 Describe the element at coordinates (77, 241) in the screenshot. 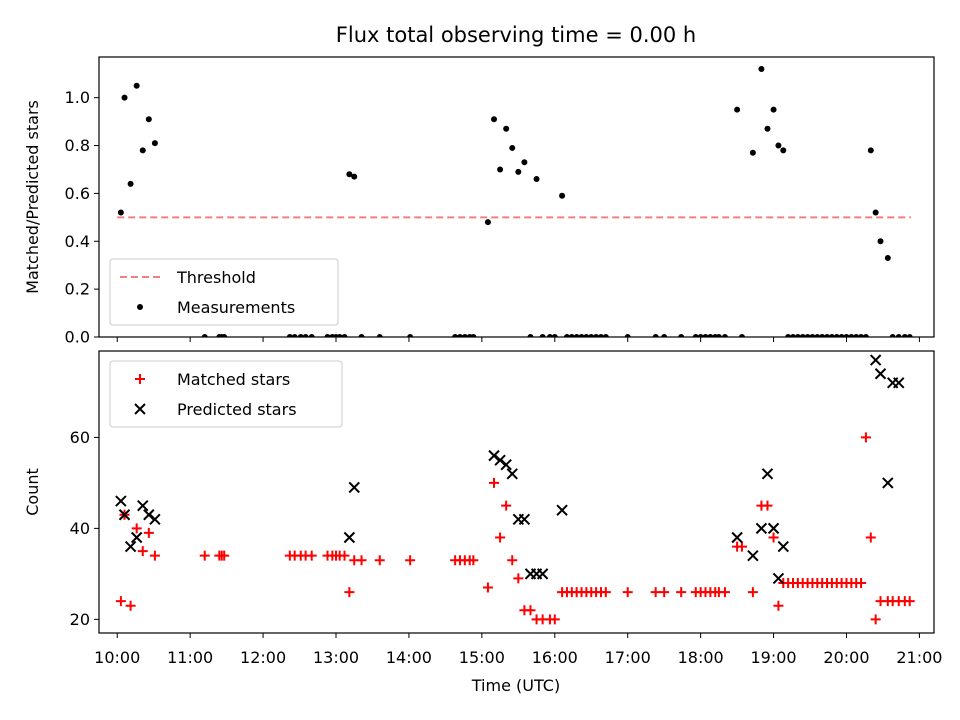

I see `y-tick-label: 0.4` at that location.